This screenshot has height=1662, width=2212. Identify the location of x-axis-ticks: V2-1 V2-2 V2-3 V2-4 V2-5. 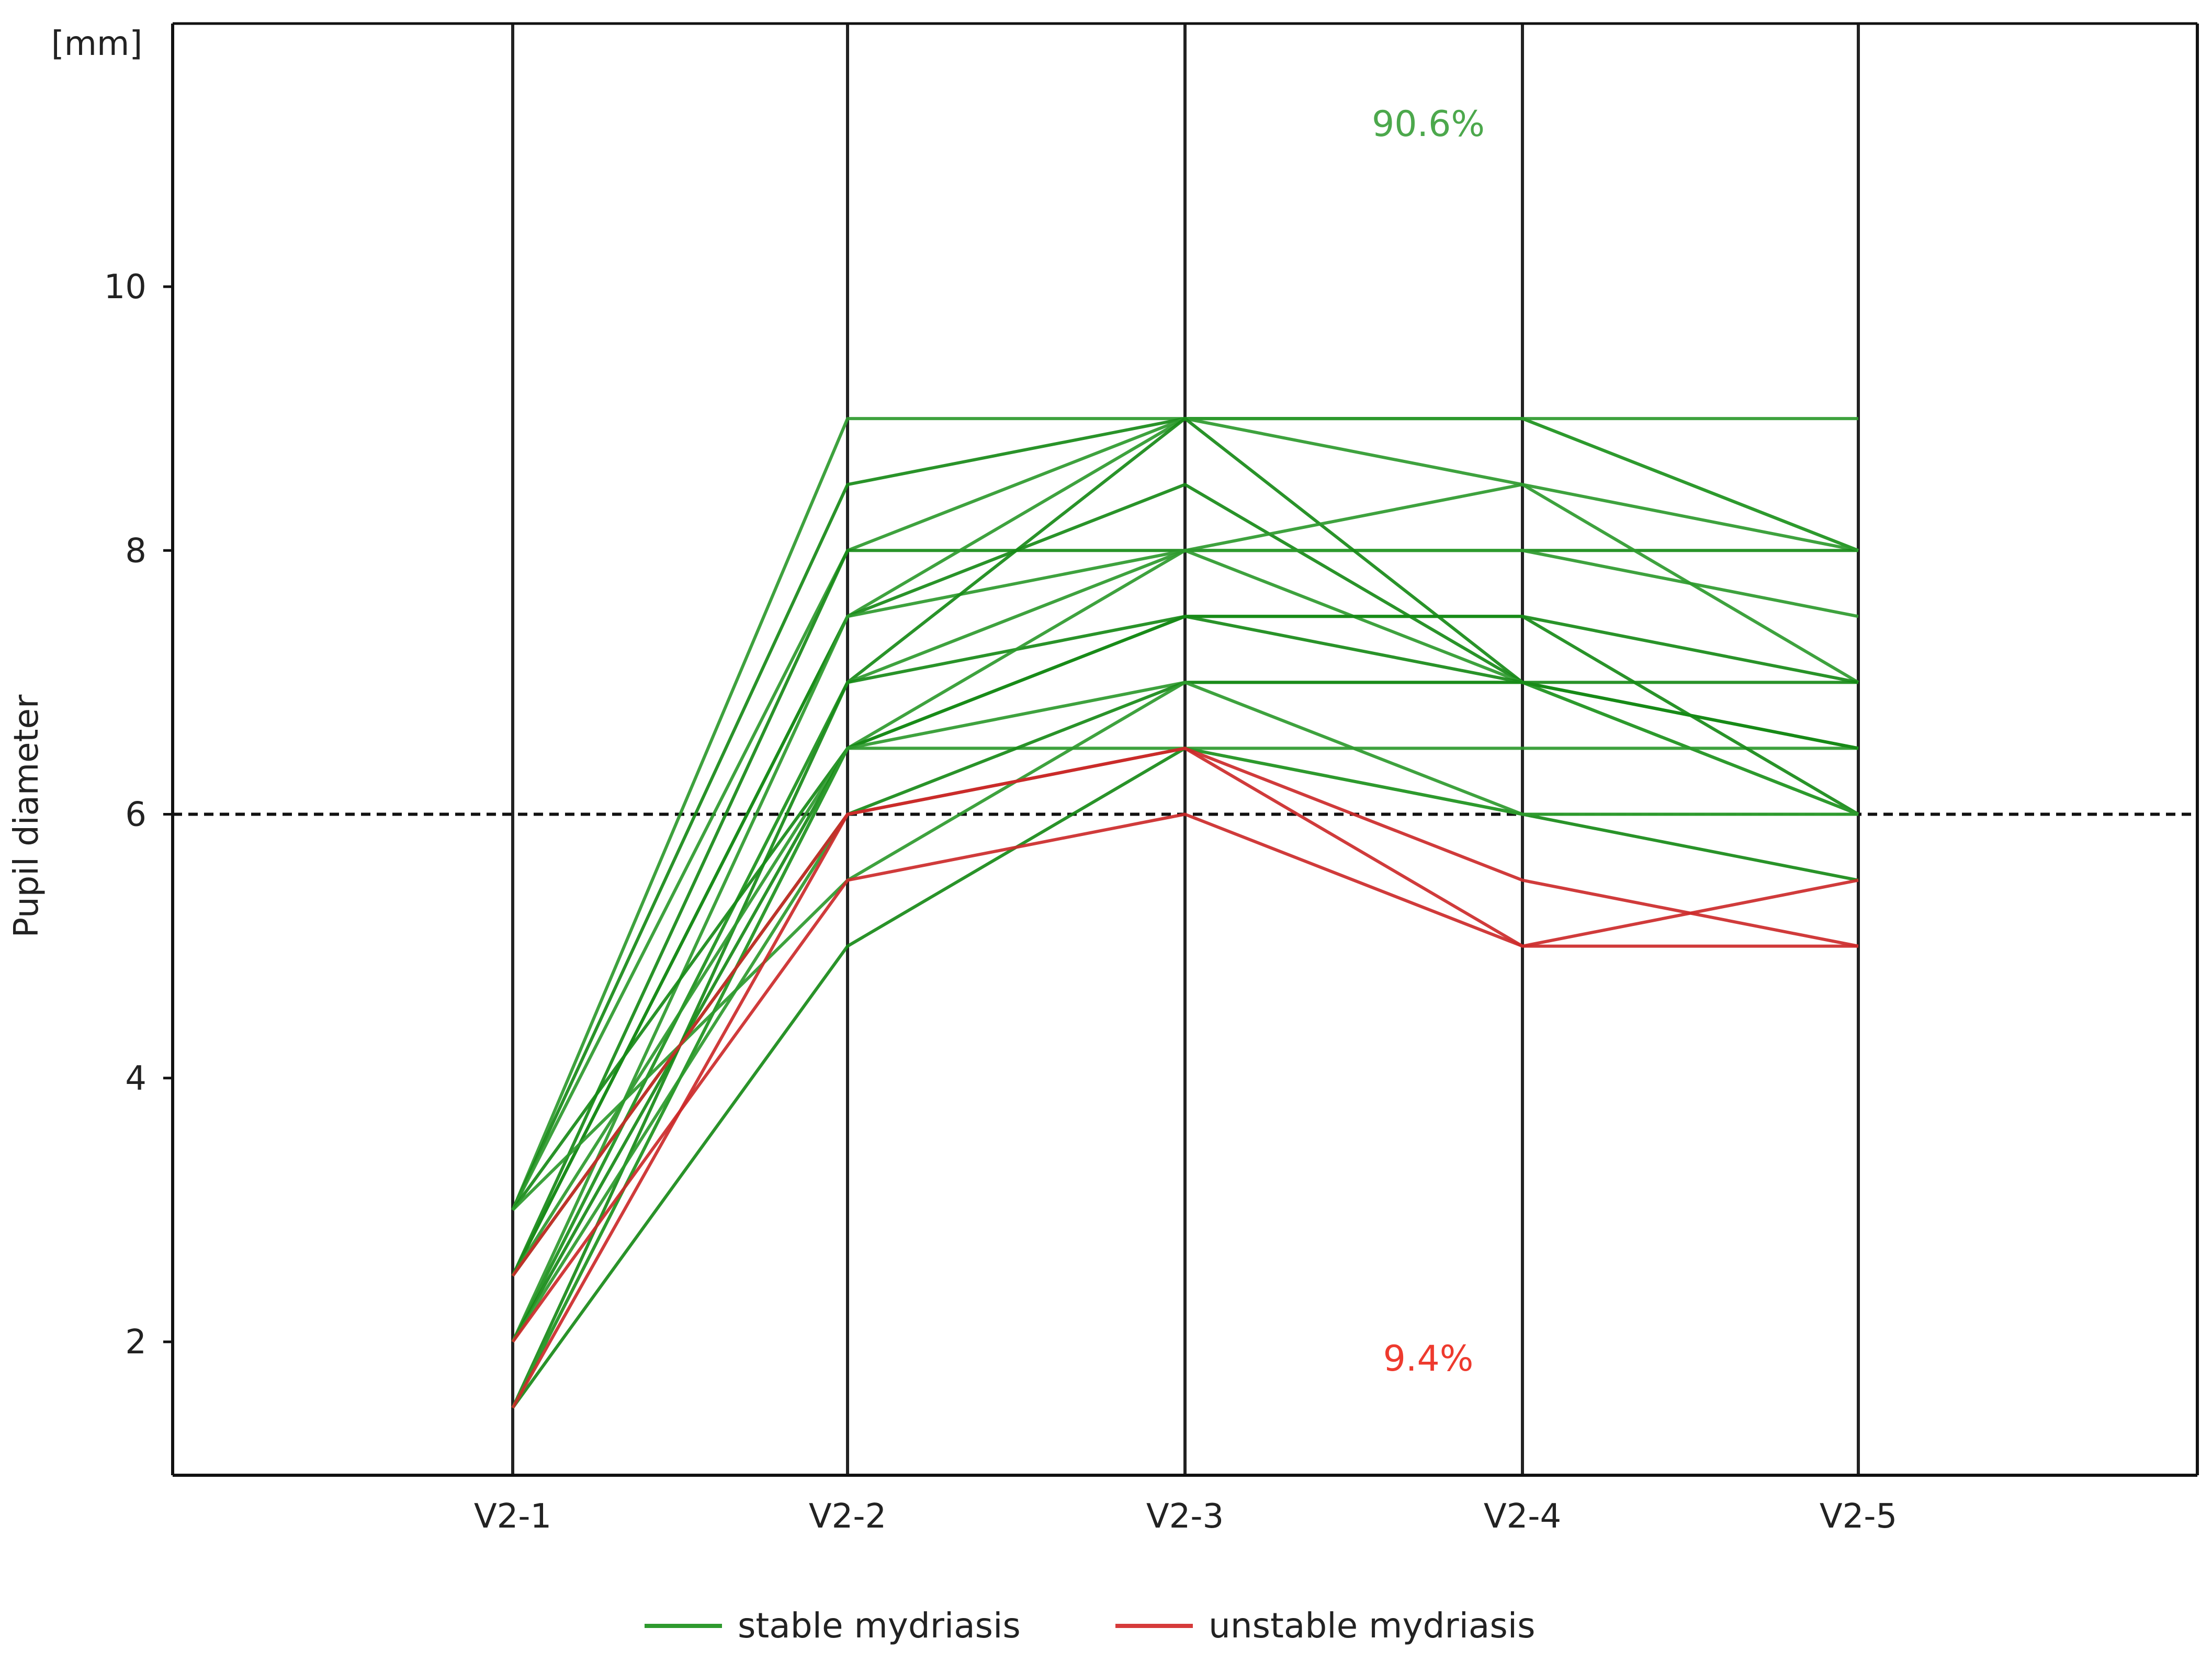
(1185, 1516).